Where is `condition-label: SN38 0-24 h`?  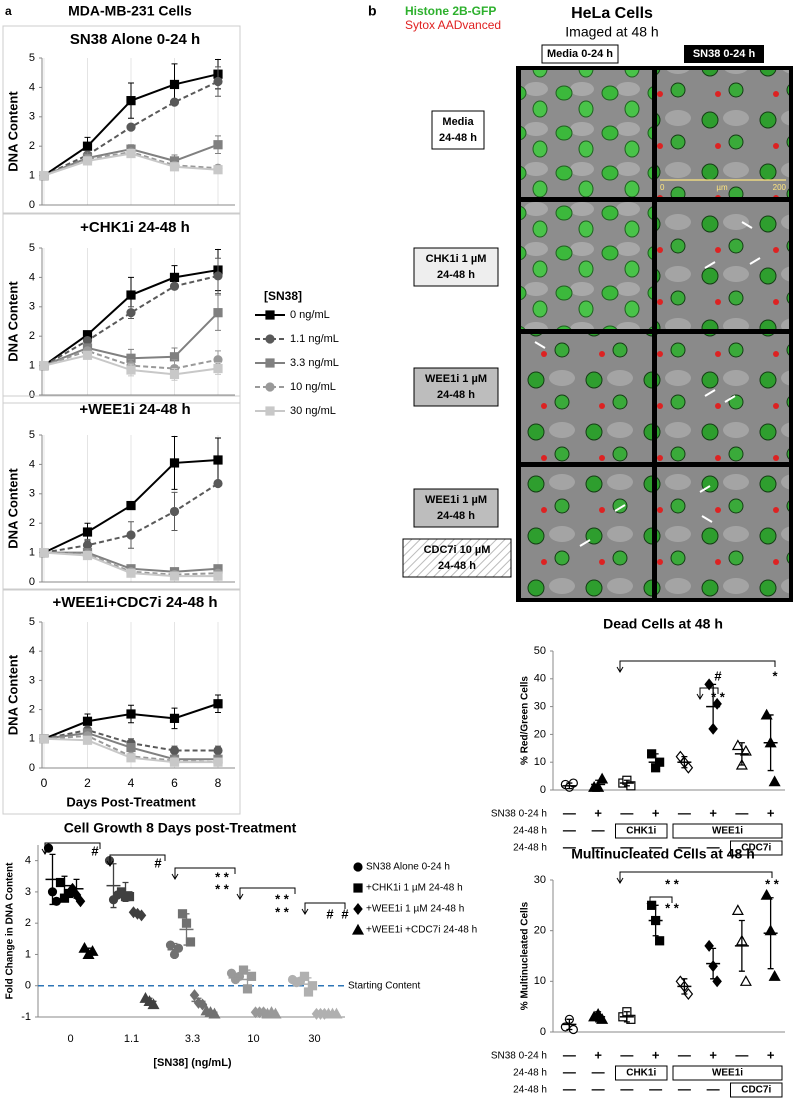 condition-label: SN38 0-24 h is located at coordinates (519, 814).